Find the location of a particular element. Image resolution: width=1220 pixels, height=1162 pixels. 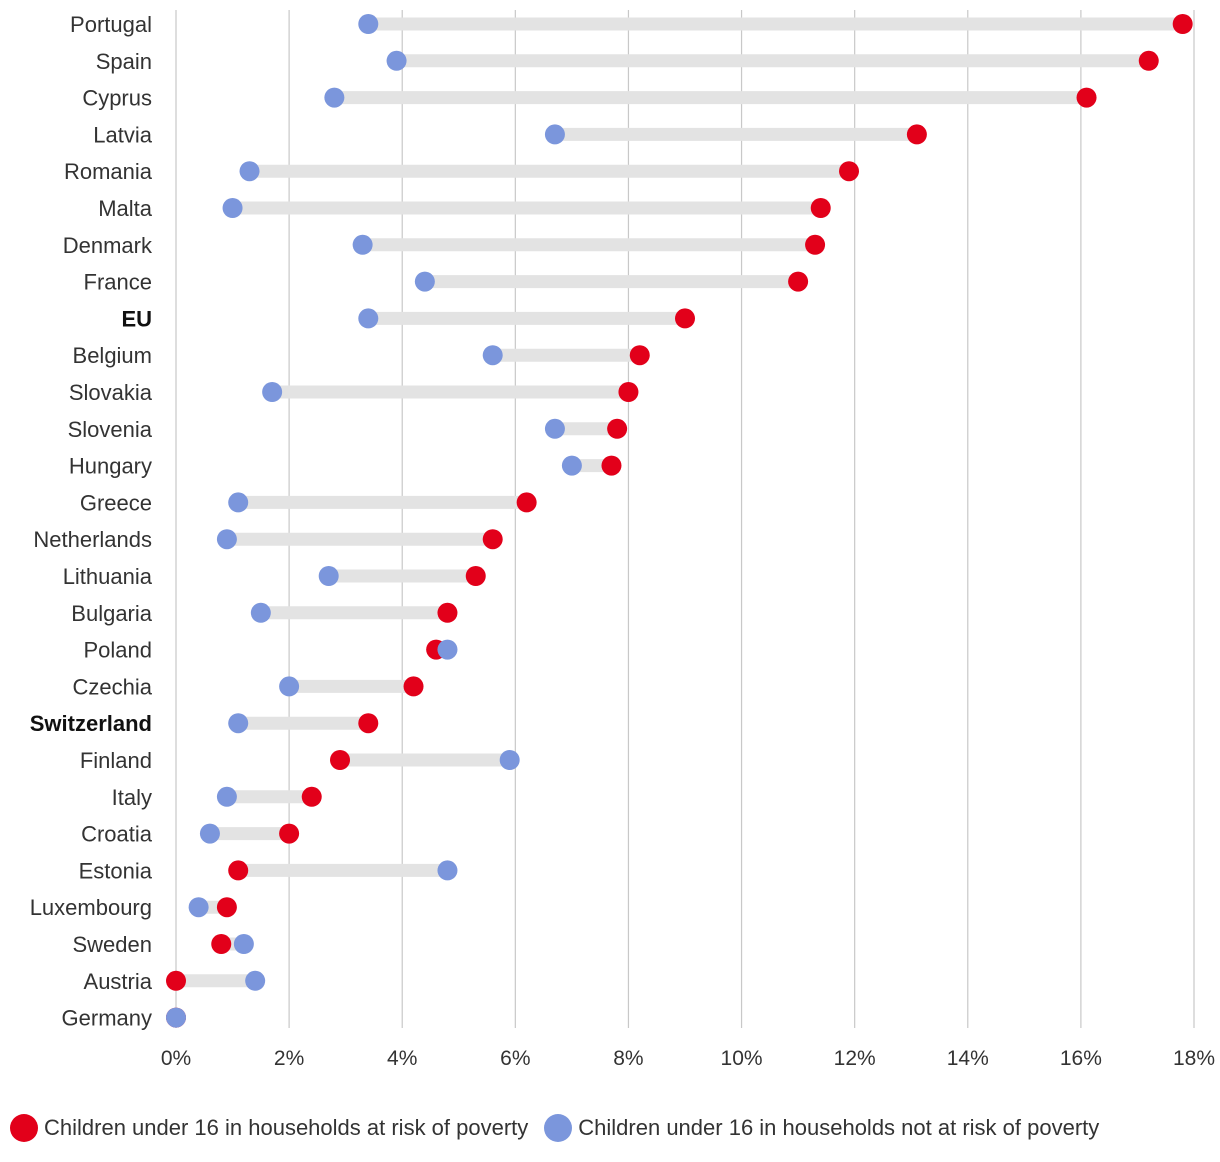

point-not-at-risk-netherlands is located at coordinates (226, 539).